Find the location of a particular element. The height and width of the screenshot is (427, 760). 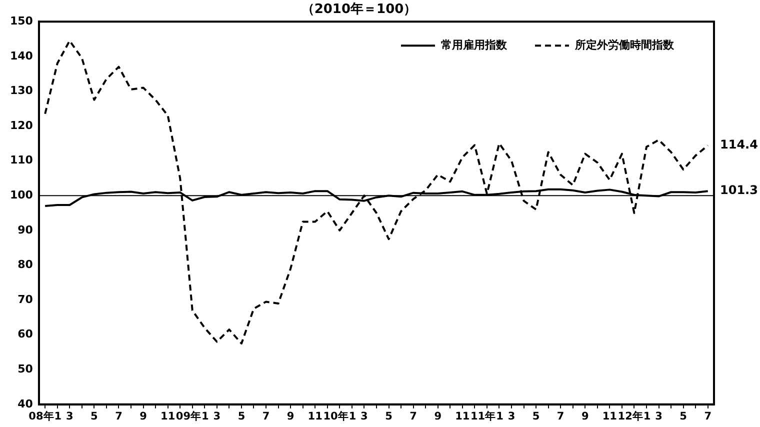

y-tick-label: 90 is located at coordinates (26, 229).